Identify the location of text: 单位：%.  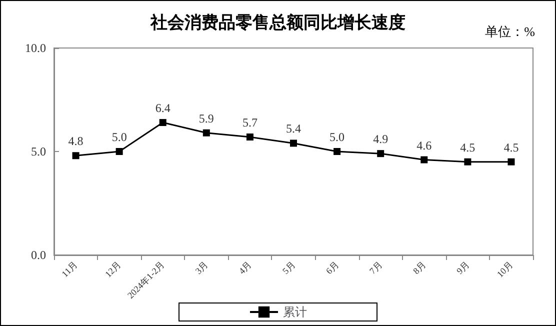
(510, 31).